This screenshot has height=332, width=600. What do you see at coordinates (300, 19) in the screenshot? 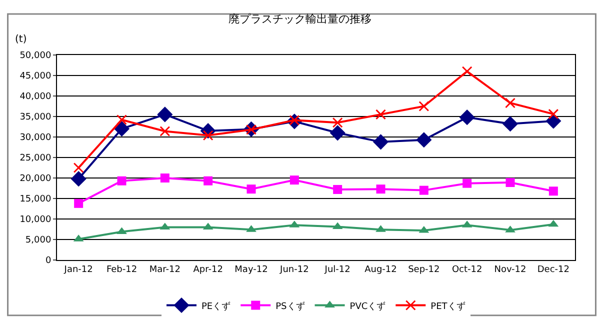
I see `chart-title: 廃プラスチック輸出量の推移` at bounding box center [300, 19].